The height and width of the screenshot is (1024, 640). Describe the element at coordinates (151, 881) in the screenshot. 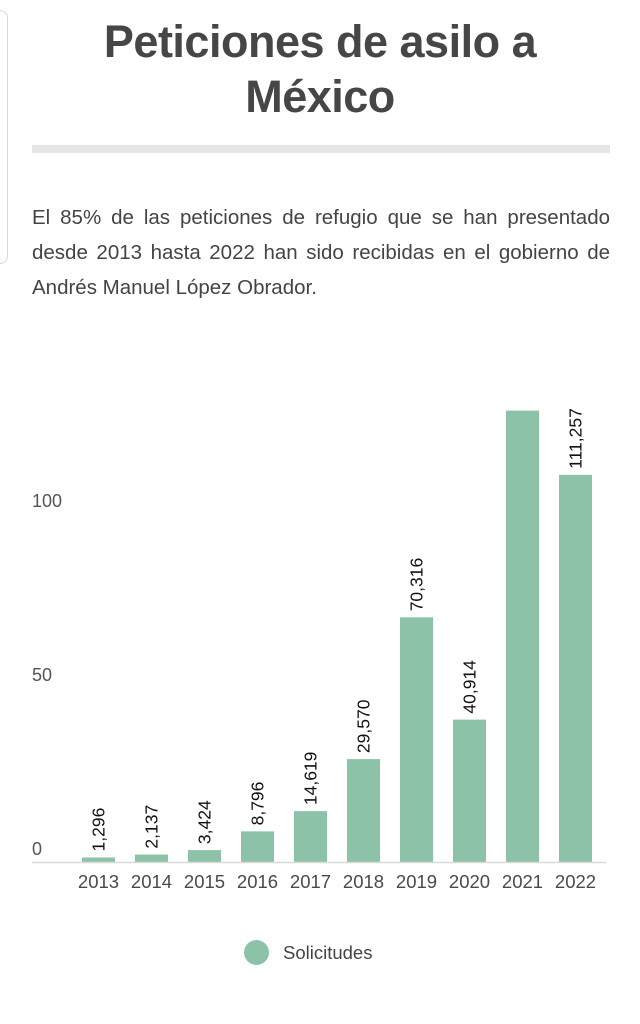

I see `x-tick-label: 2014` at that location.